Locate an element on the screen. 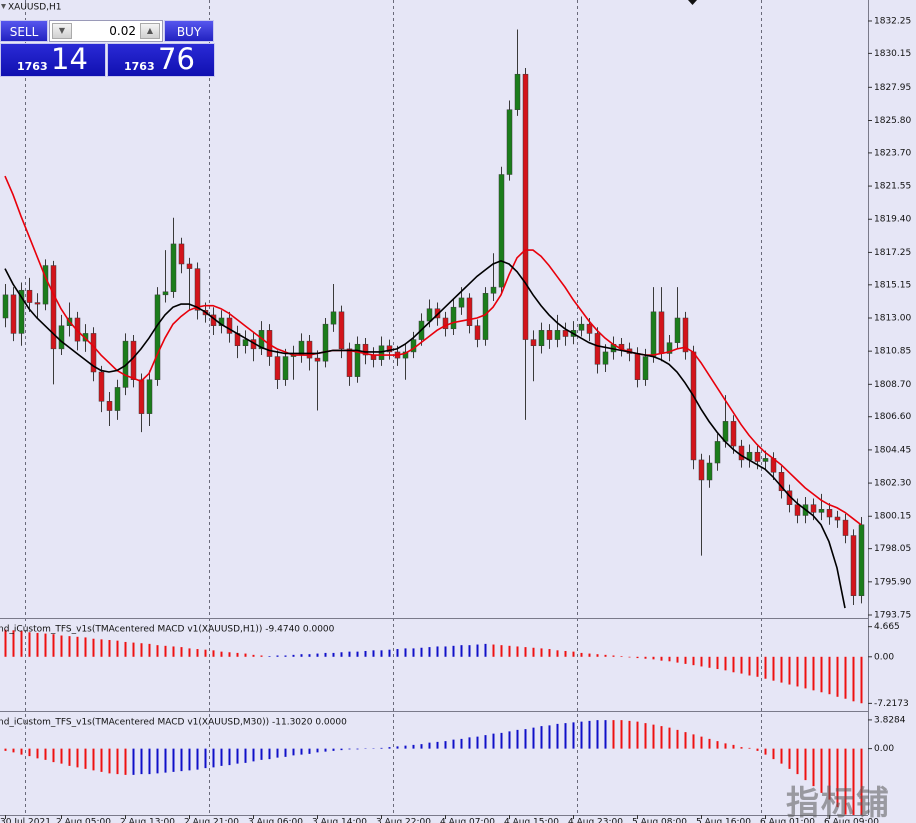 The height and width of the screenshot is (823, 916). x-tick-label: 5 Aug 16:00 is located at coordinates (723, 820).